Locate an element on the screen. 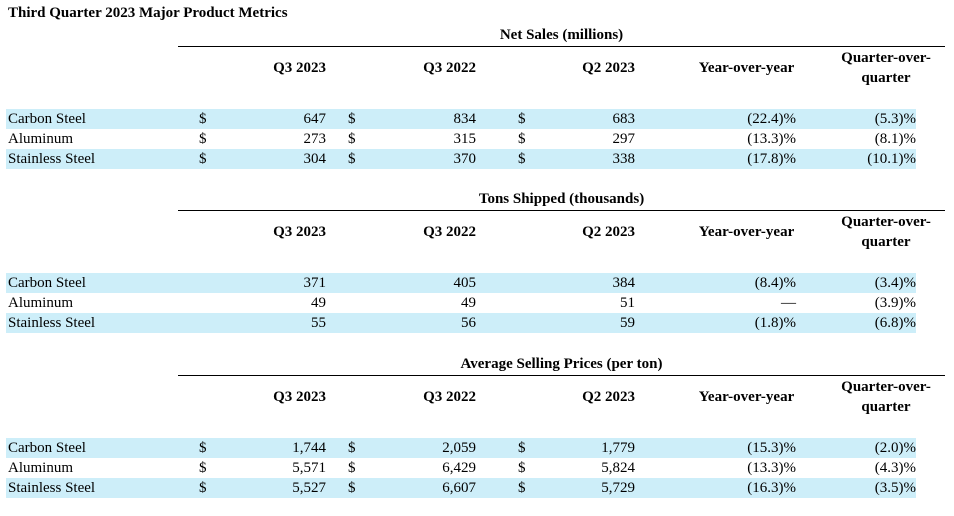 Image resolution: width=954 pixels, height=516 pixels. value-q3-2023: 5,571 is located at coordinates (309, 468).